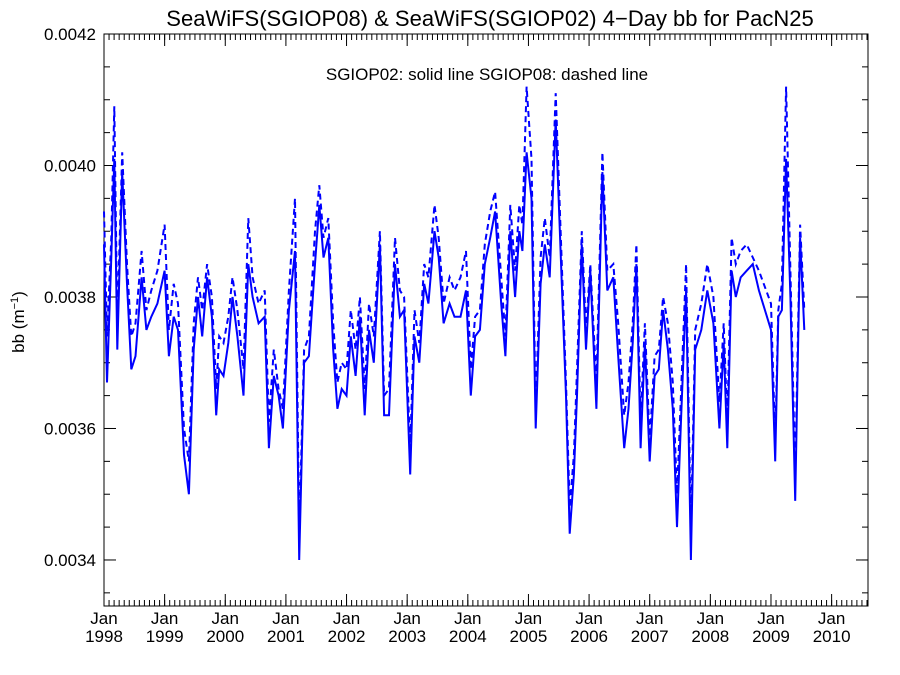 The height and width of the screenshot is (675, 900). What do you see at coordinates (832, 636) in the screenshot?
I see `x-tick-year-label: 2010` at bounding box center [832, 636].